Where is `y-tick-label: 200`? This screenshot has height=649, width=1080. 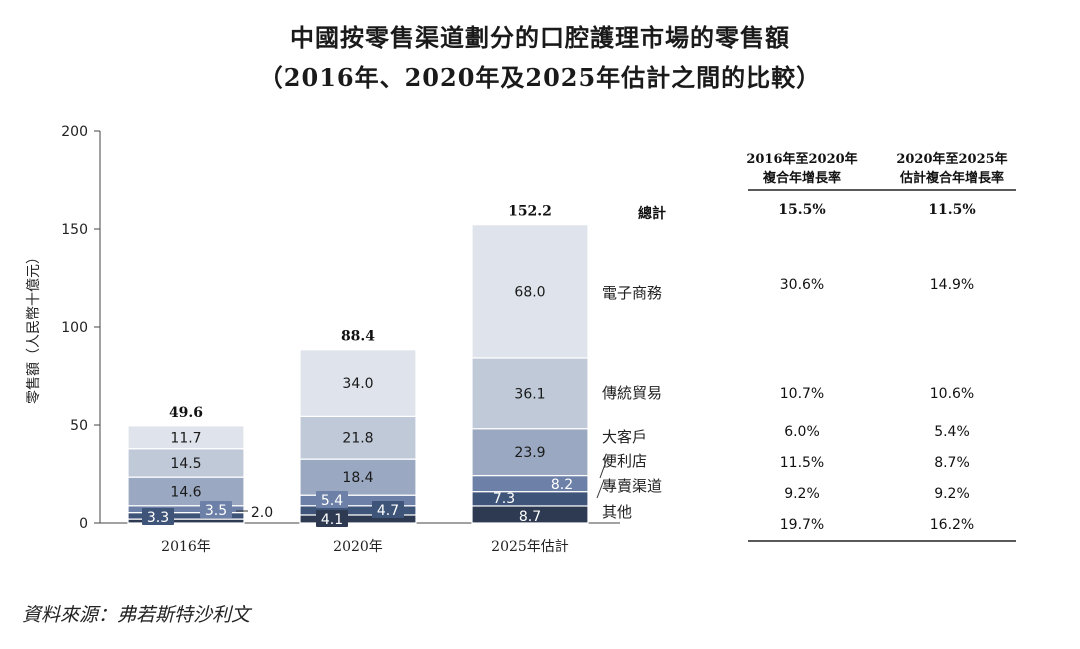 y-tick-label: 200 is located at coordinates (74, 132).